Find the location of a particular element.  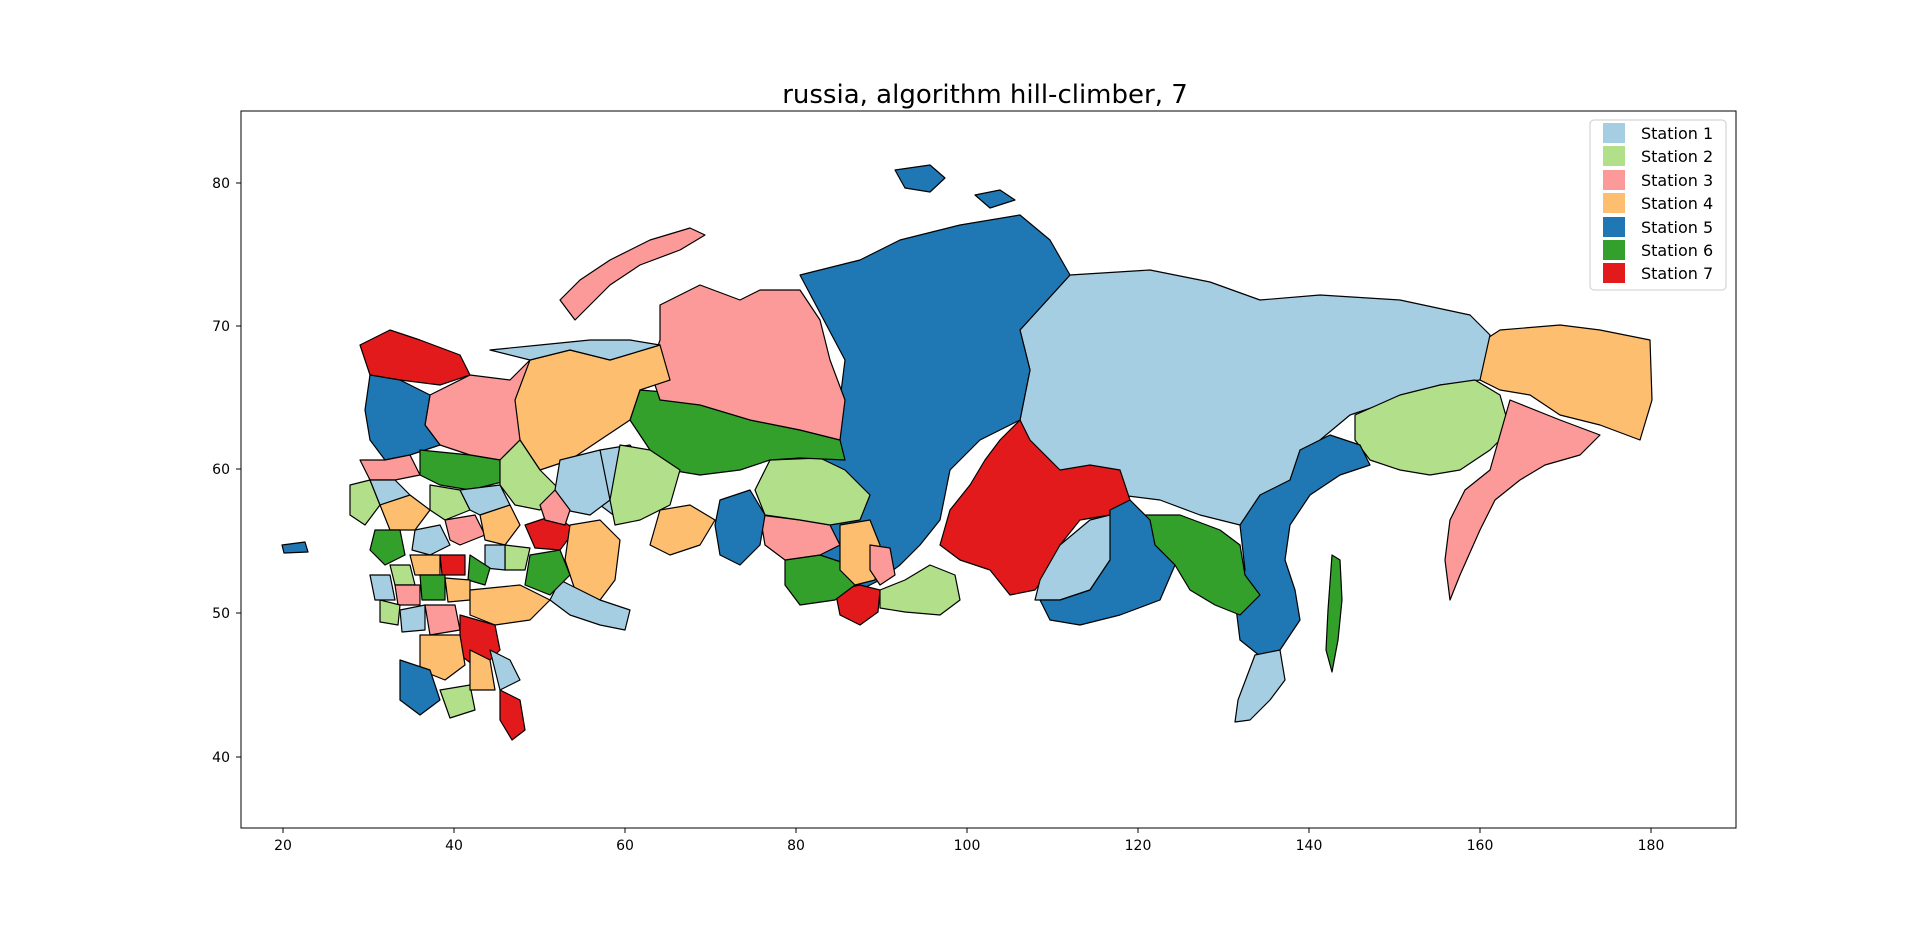

region-astrakhan is located at coordinates (505, 670).